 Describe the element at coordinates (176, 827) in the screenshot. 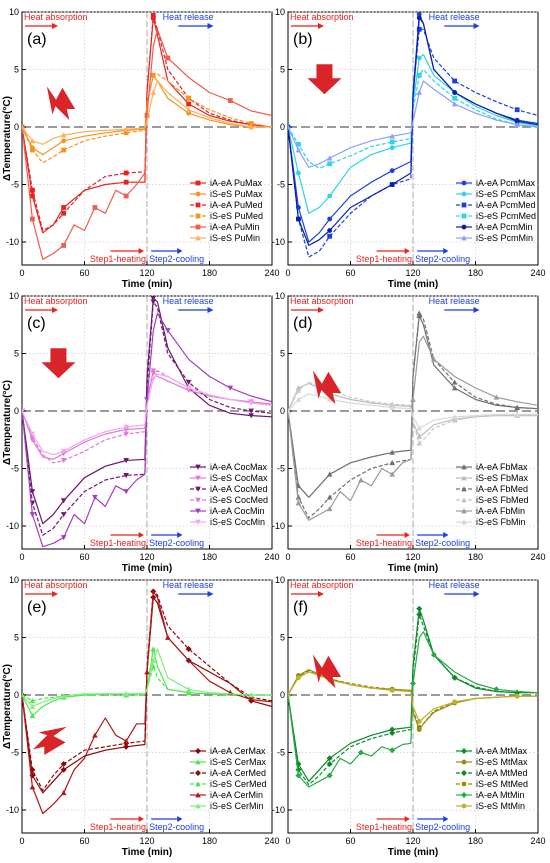

I see `step2-label: Step2-cooling` at that location.